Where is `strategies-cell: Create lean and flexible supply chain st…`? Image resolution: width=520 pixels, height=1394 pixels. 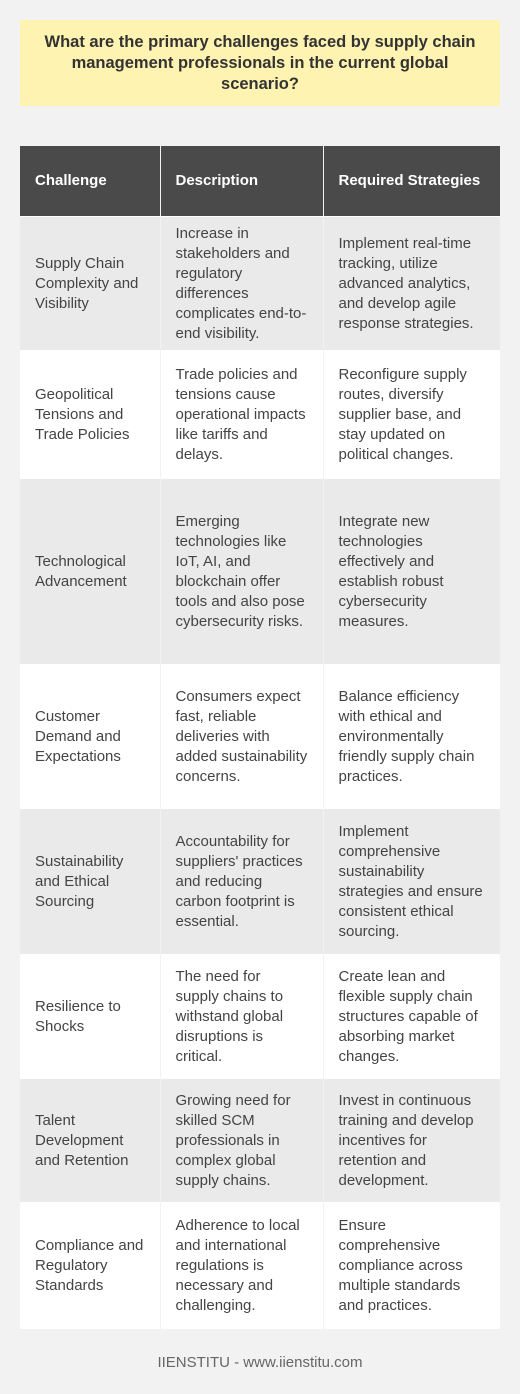 strategies-cell: Create lean and flexible supply chain st… is located at coordinates (411, 1016).